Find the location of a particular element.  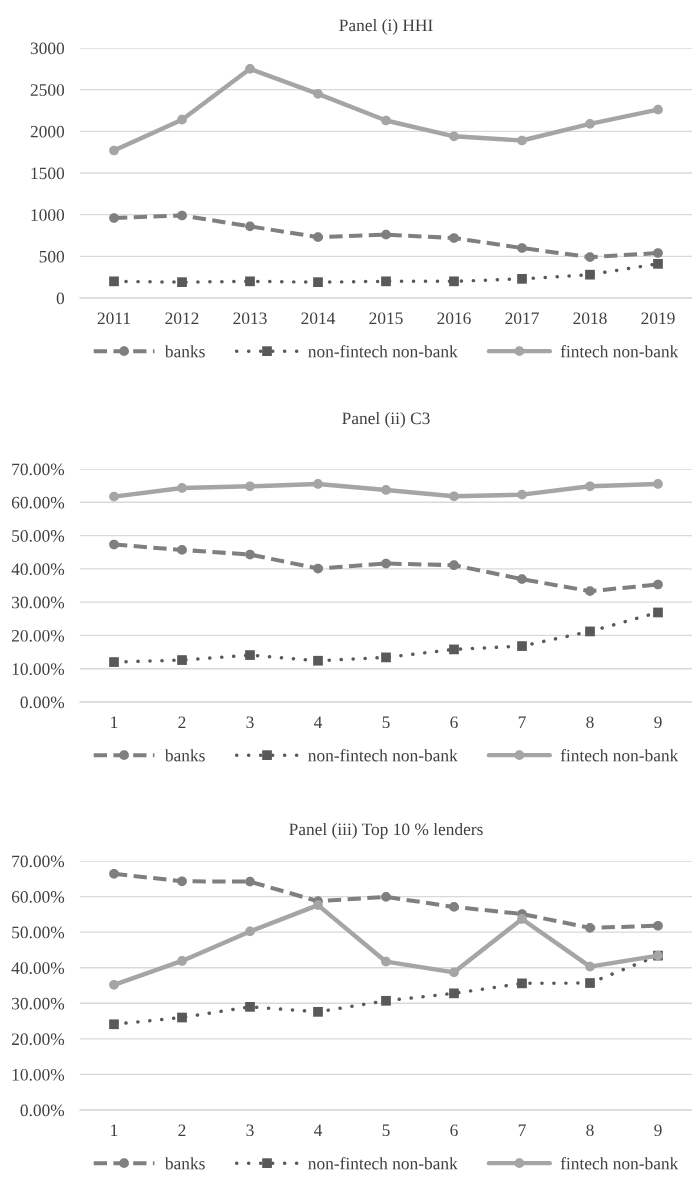

y-tick-label: 60.00% is located at coordinates (38, 502).